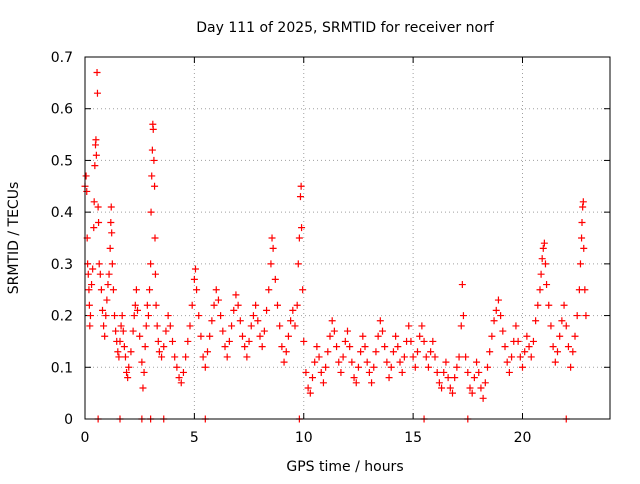  Describe the element at coordinates (14, 238) in the screenshot. I see `y-axis-label: SRMTID / TECUs` at that location.